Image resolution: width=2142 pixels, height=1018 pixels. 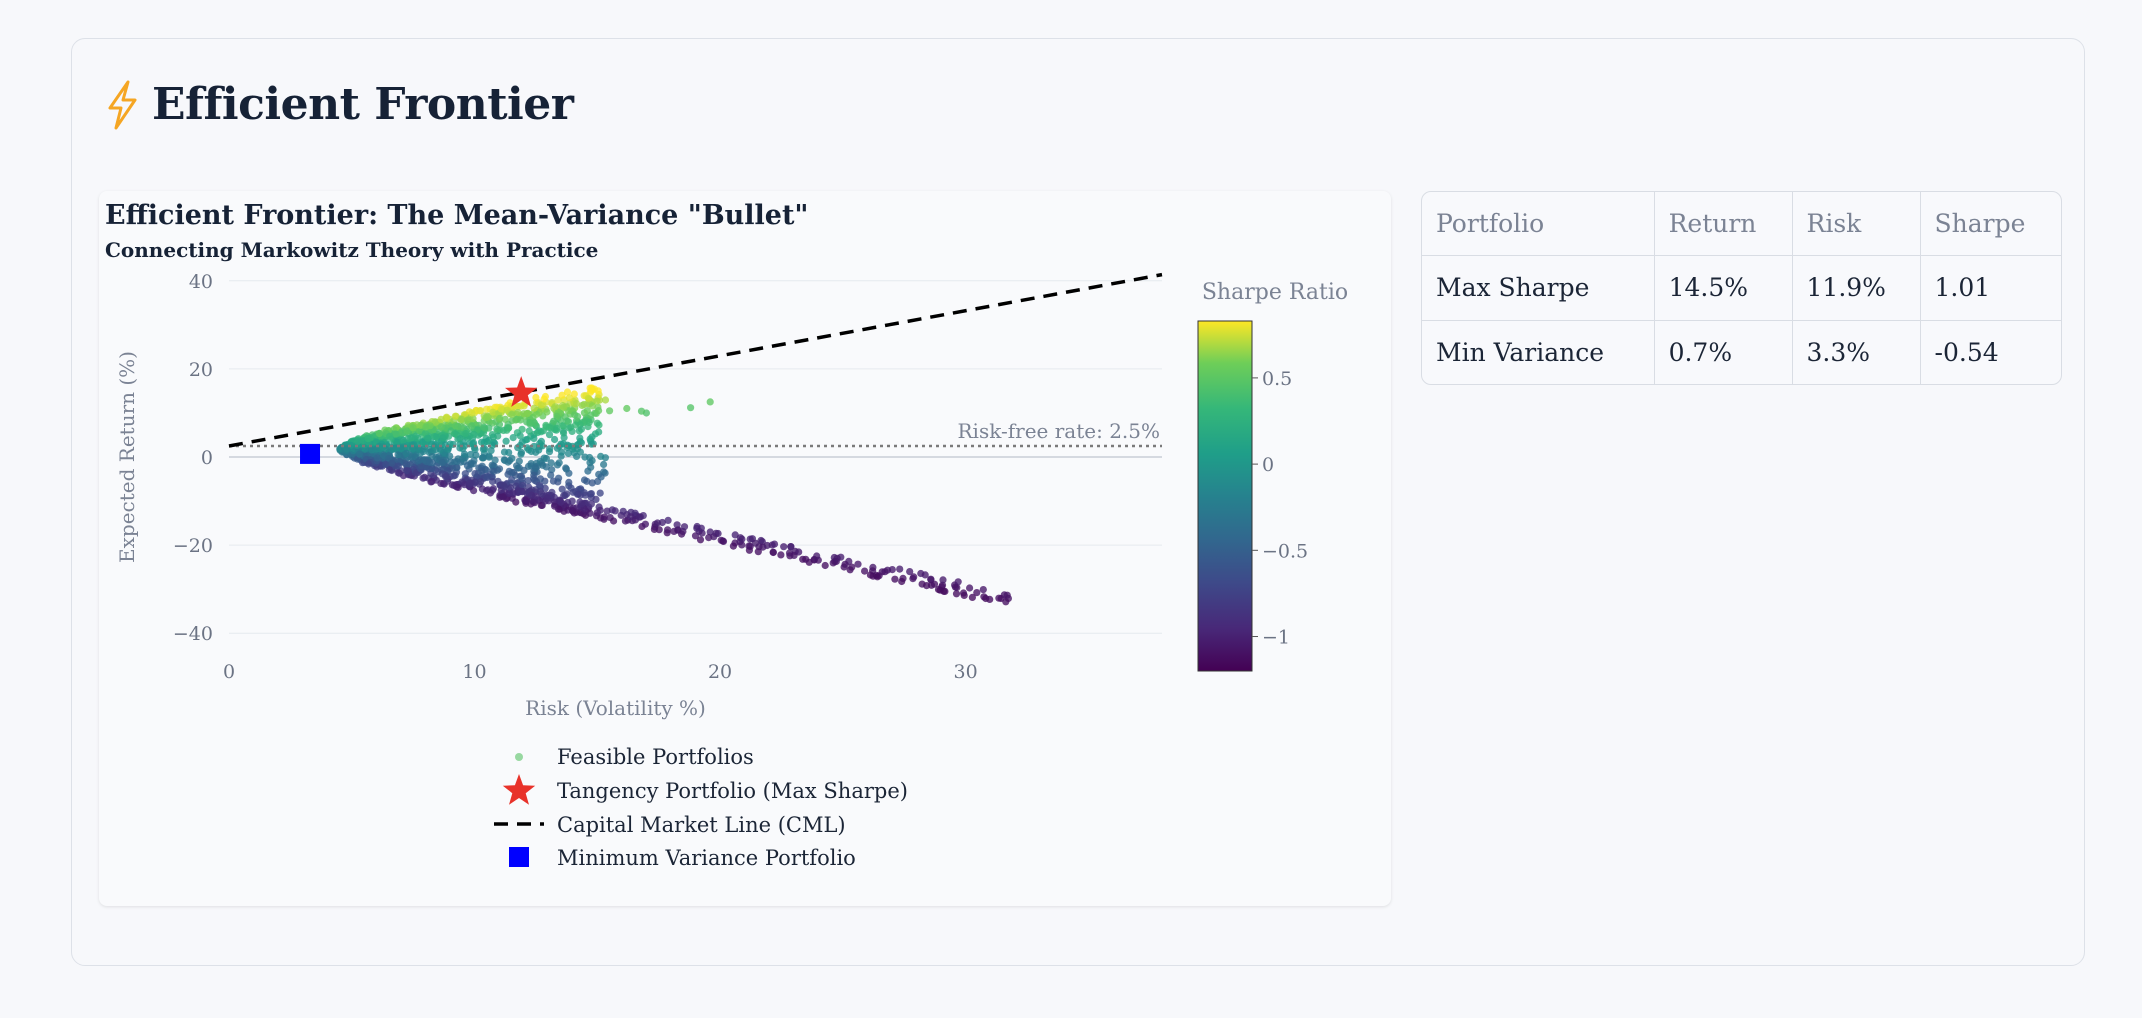 I want to click on x-axis-label: Risk (Volatility %), so click(x=615, y=708).